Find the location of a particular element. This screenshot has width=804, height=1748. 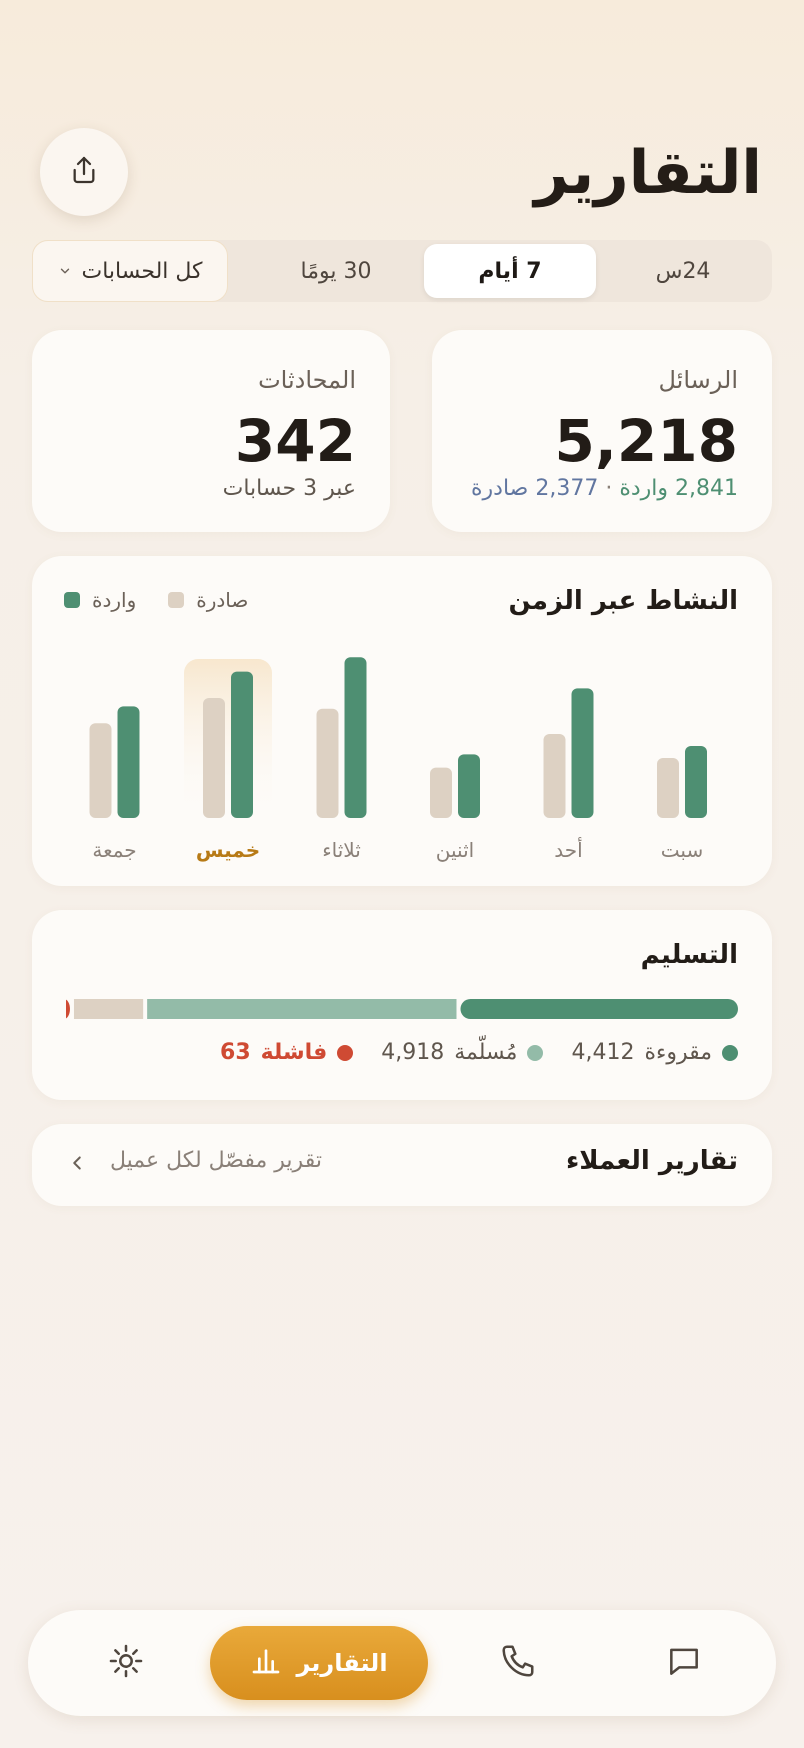

delivery-delivered: مُسلّمة 4,918 is located at coordinates (462, 1052).